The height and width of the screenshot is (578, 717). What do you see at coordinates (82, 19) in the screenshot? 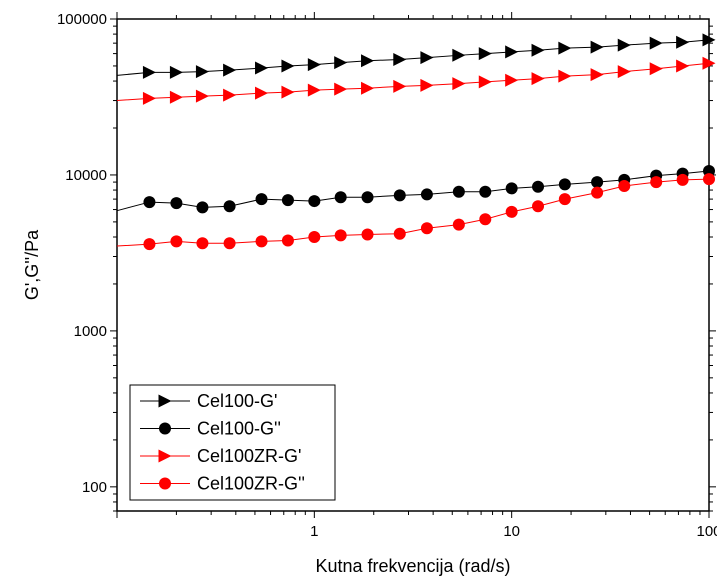
I see `y-tick-label: 100000` at bounding box center [82, 19].